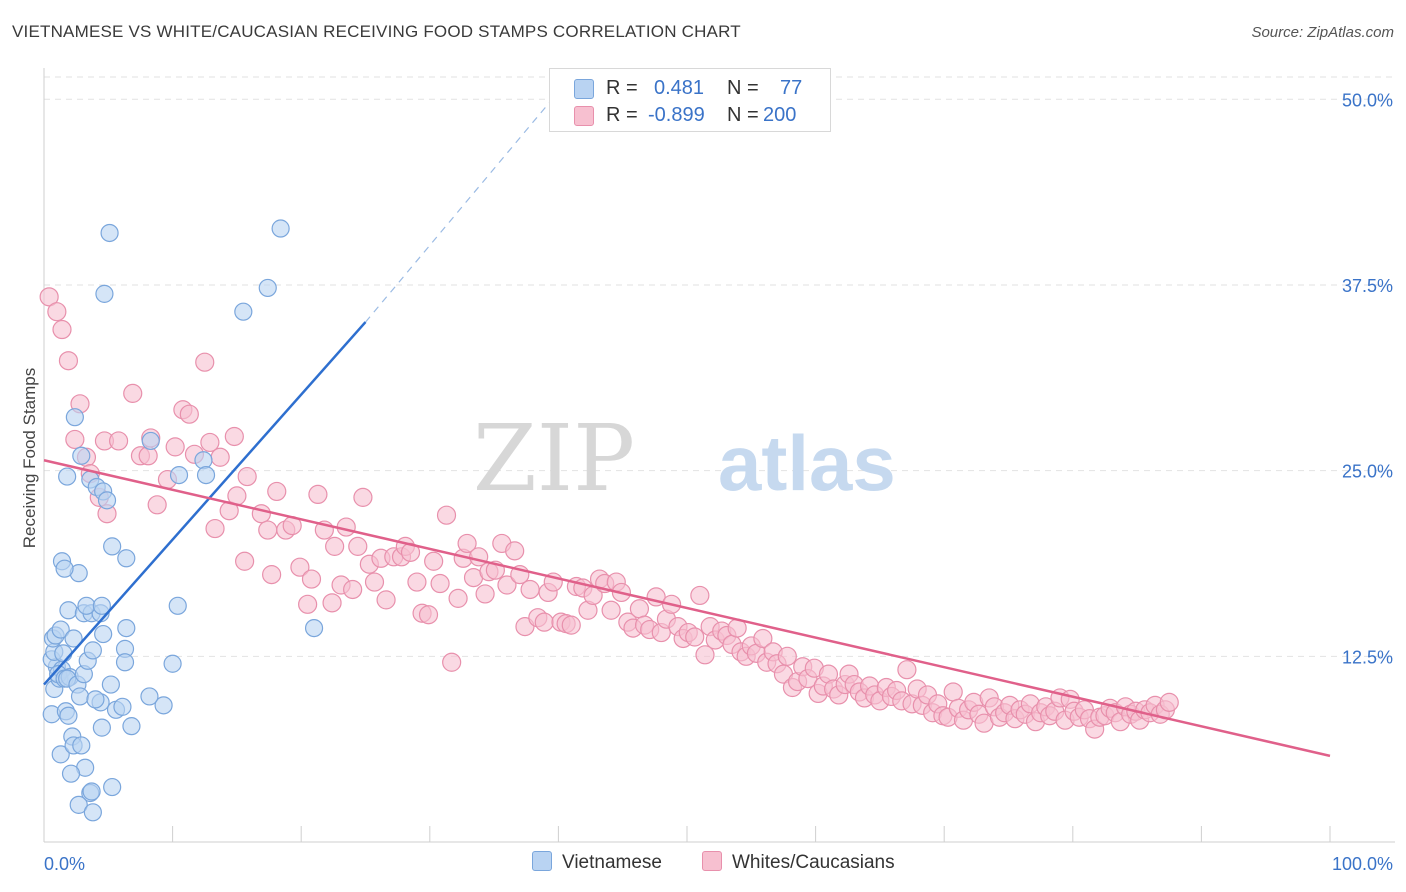  I want to click on legend-n-value: 200, so click(780, 115).